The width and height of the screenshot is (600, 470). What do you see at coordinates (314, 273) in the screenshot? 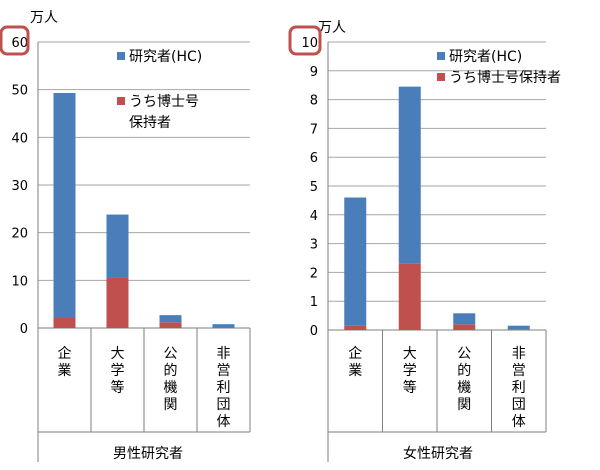
I see `f-y-tick-label: 2` at bounding box center [314, 273].